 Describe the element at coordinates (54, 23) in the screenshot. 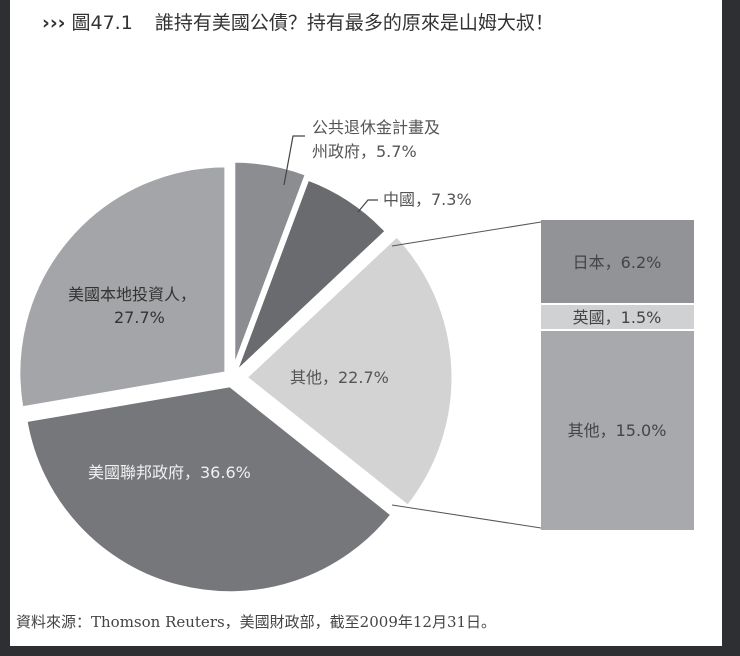

I see `arrows-icon: ›››` at that location.